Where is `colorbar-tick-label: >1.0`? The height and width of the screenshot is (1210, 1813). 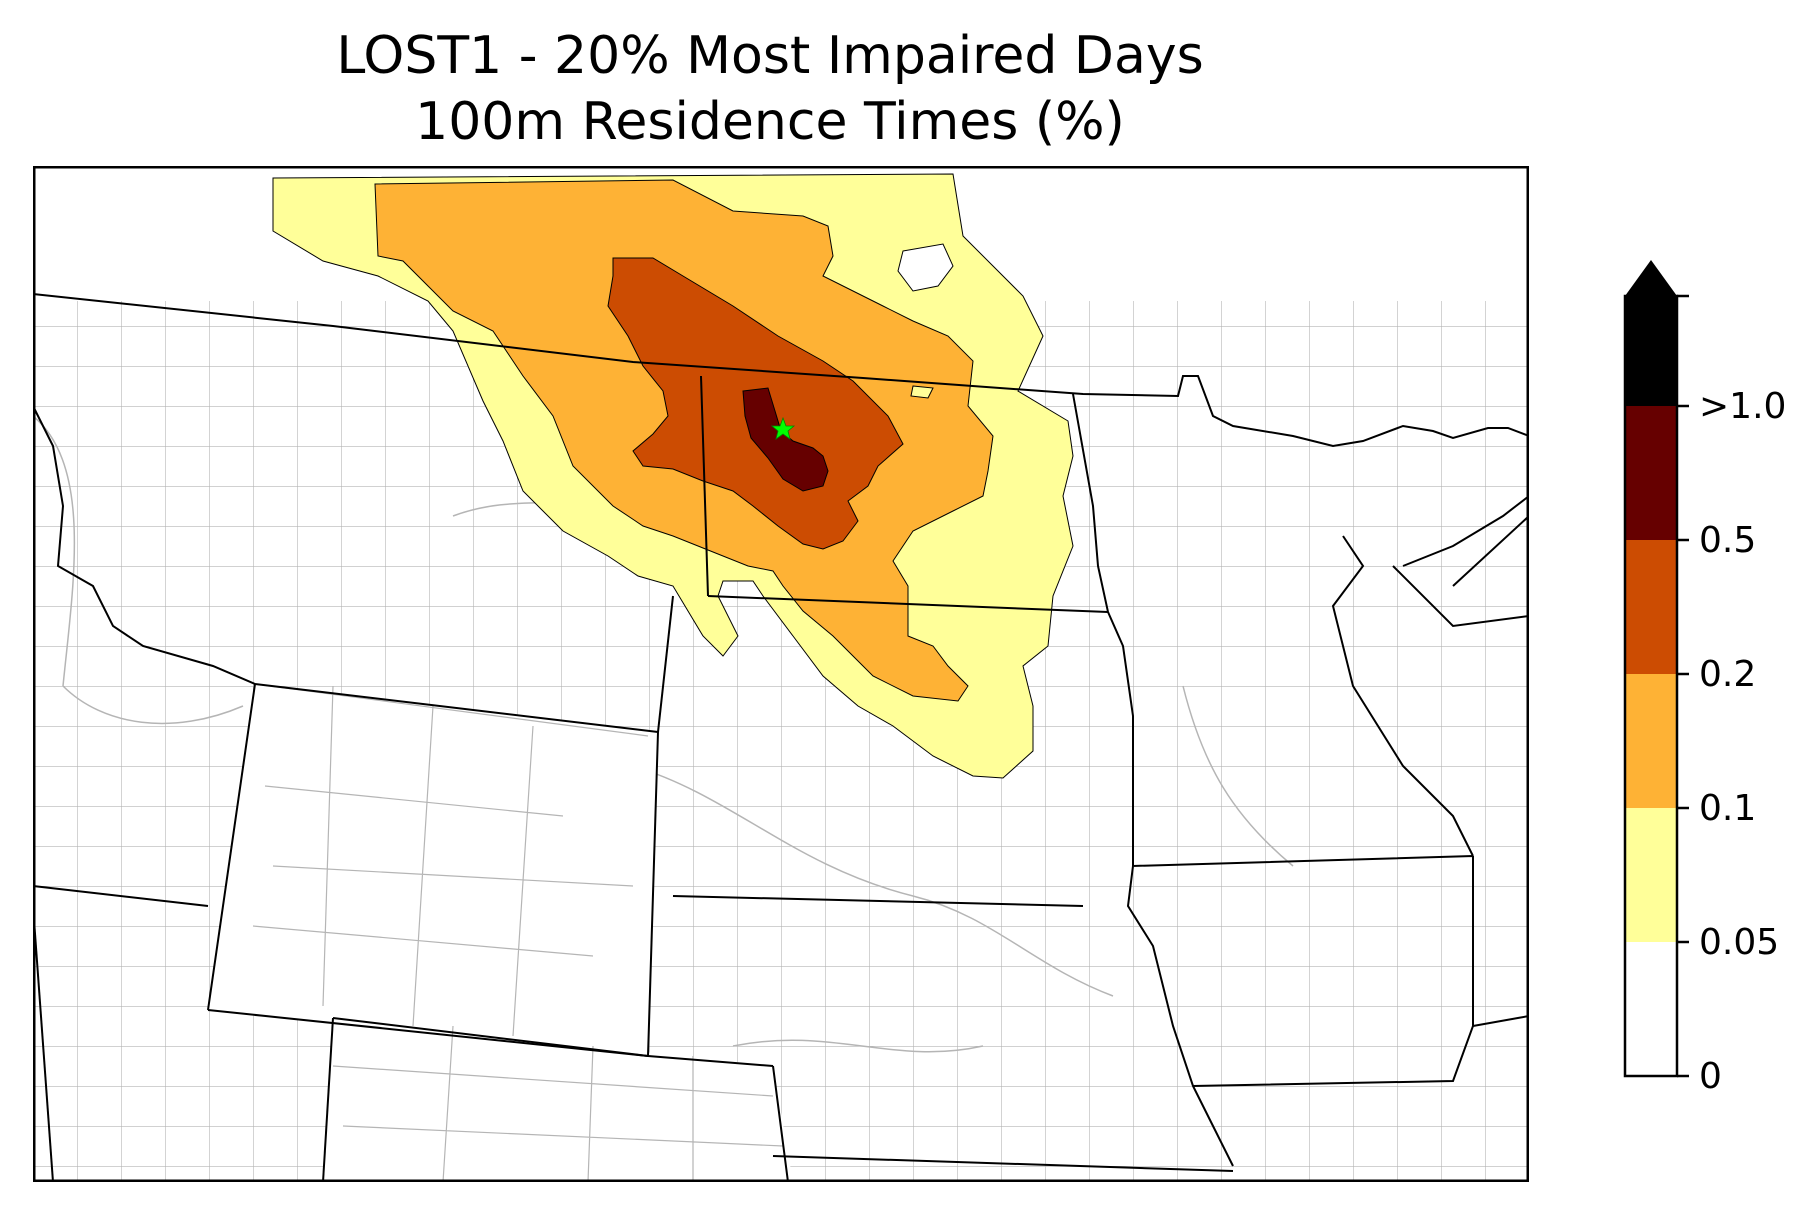 colorbar-tick-label: >1.0 is located at coordinates (1742, 406).